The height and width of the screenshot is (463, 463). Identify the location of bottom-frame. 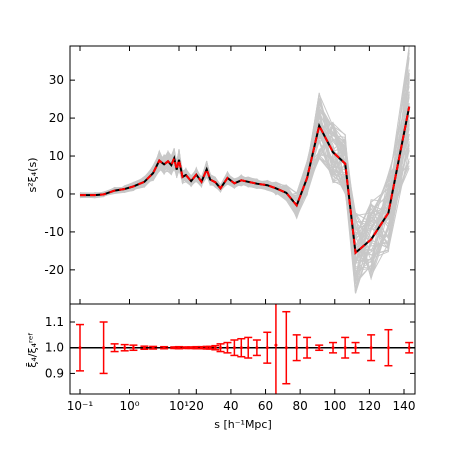
(242, 349).